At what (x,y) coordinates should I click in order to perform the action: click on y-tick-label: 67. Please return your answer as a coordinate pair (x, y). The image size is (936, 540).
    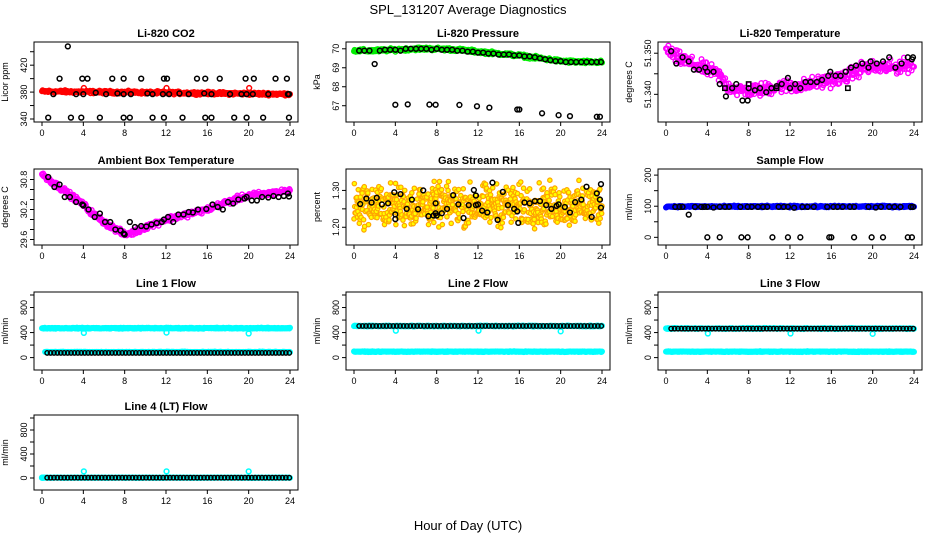
    Looking at the image, I should click on (336, 106).